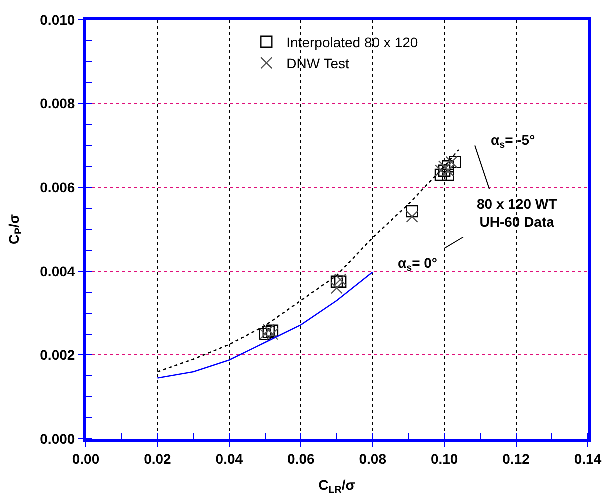 The image size is (614, 504). What do you see at coordinates (230, 458) in the screenshot?
I see `x-tick-label: 0.04` at bounding box center [230, 458].